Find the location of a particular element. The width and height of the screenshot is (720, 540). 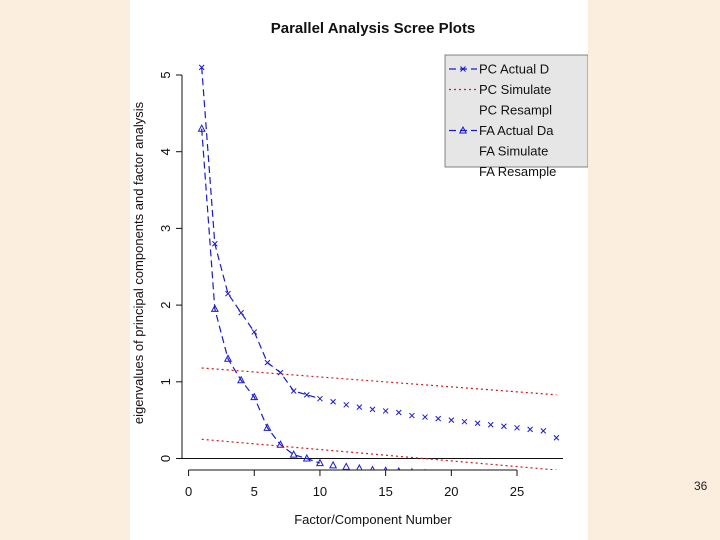

y-tick-label: 0 is located at coordinates (165, 458).